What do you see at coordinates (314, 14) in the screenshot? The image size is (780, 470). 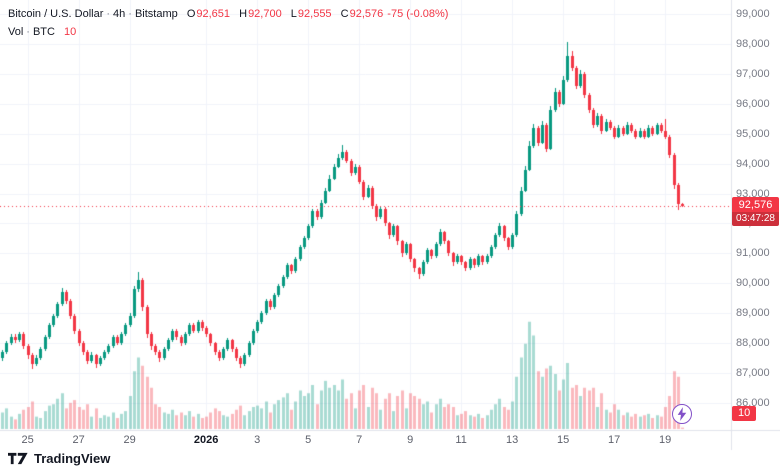 I see `low-value: 92,555` at bounding box center [314, 14].